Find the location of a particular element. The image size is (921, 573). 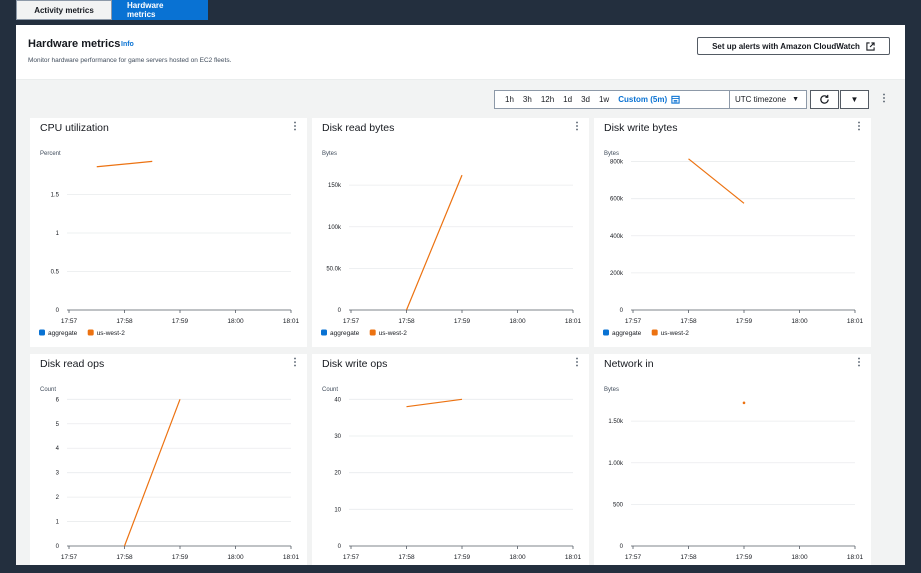

range-3h: 3h is located at coordinates (527, 99).